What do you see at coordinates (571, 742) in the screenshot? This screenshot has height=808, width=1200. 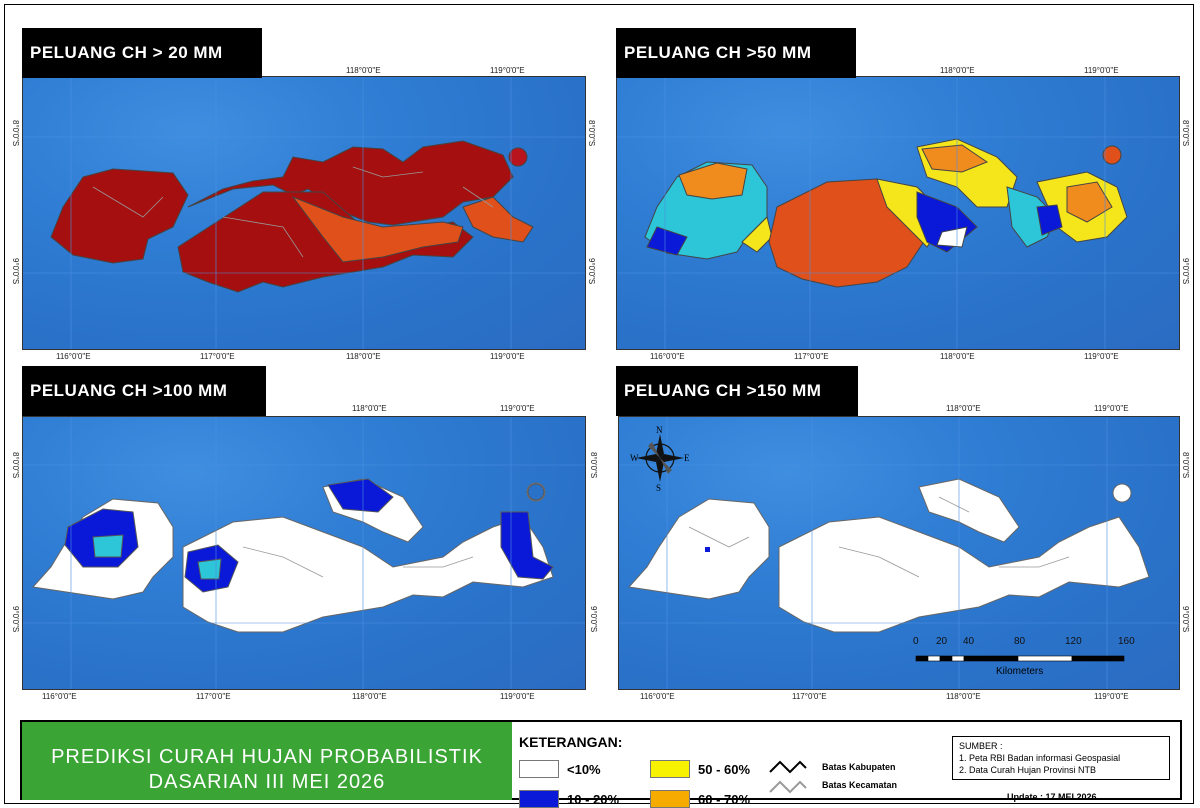 I see `legend-title: KETERANGAN:` at bounding box center [571, 742].